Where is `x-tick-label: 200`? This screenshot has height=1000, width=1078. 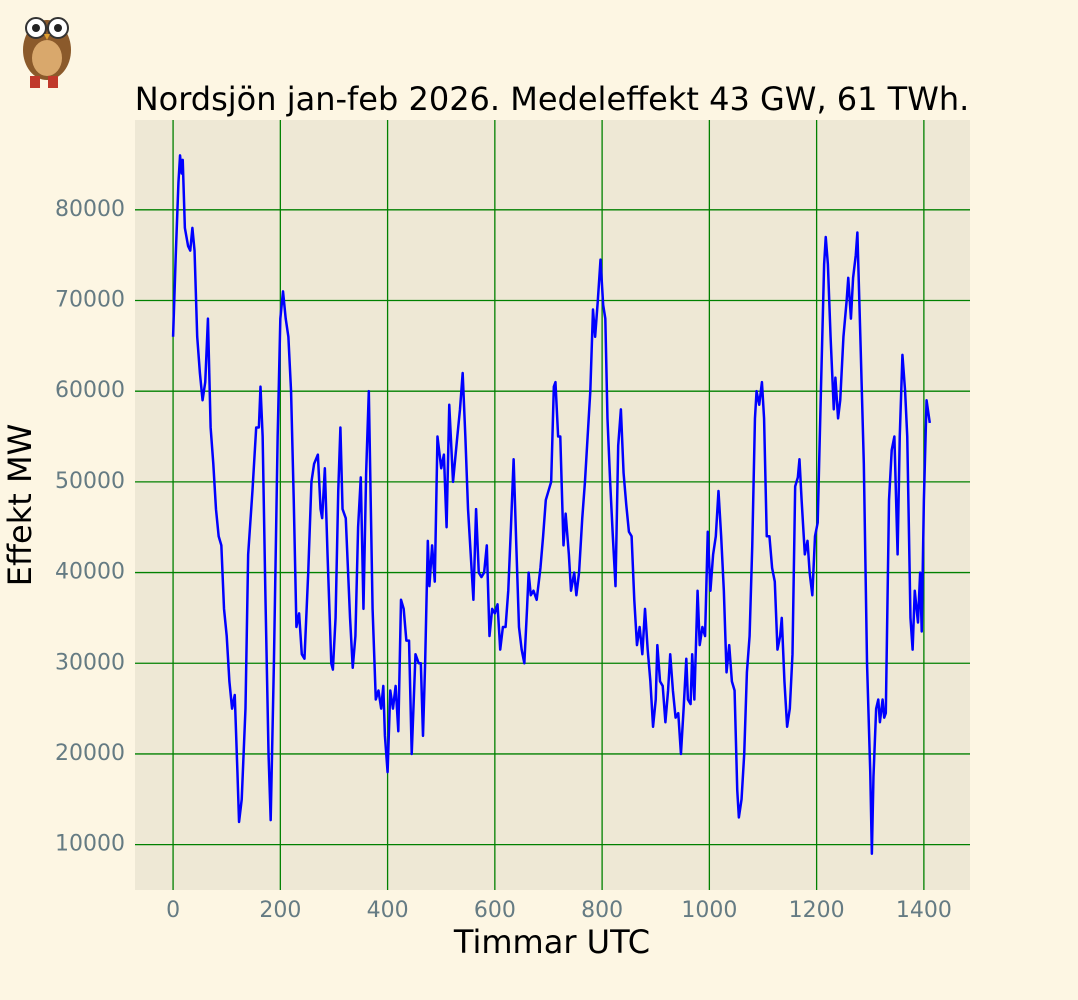 x-tick-label: 200 is located at coordinates (280, 910).